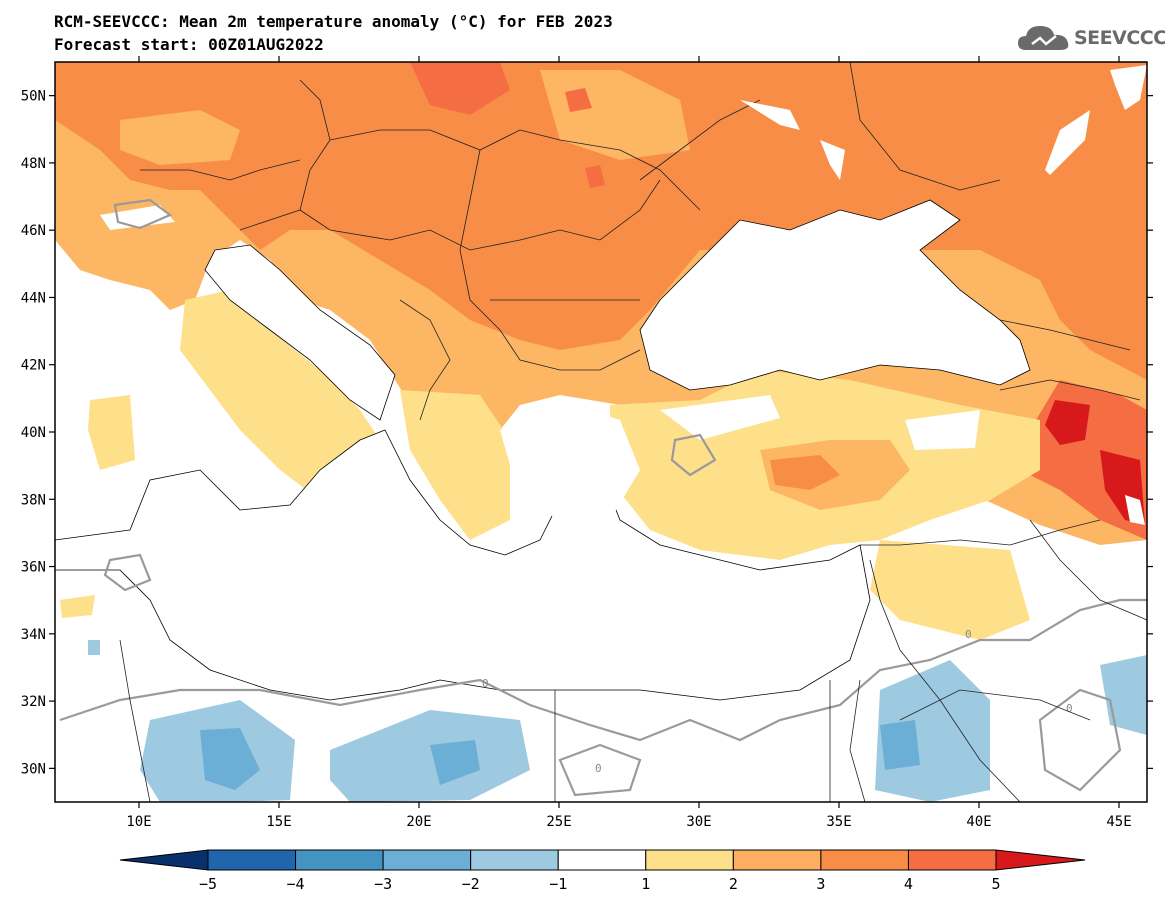 This screenshot has width=1165, height=907. What do you see at coordinates (1067, 422) in the screenshot?
I see `anomaly-peak-caucasus` at bounding box center [1067, 422].